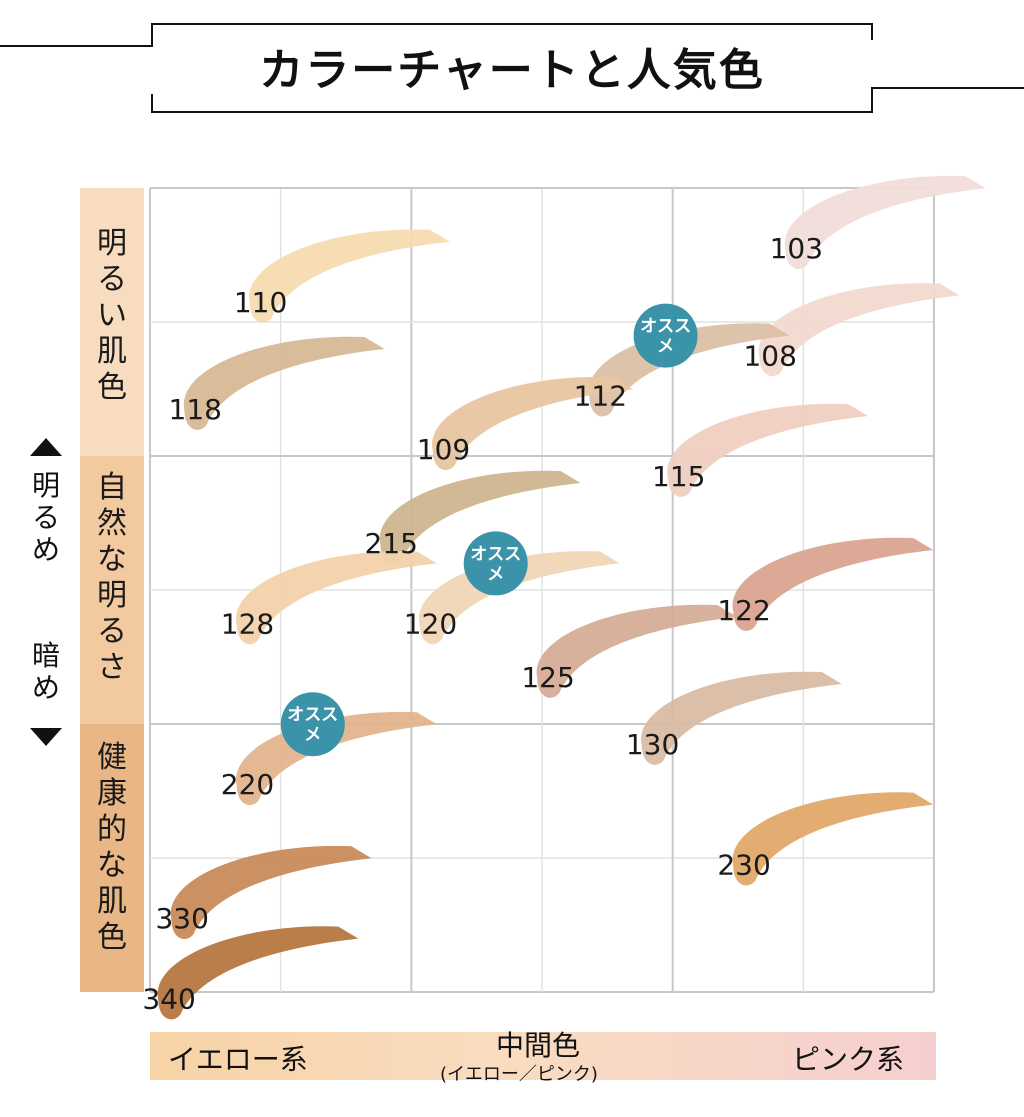  I want to click on x-axis-right-label: ピンク系, so click(848, 1059).